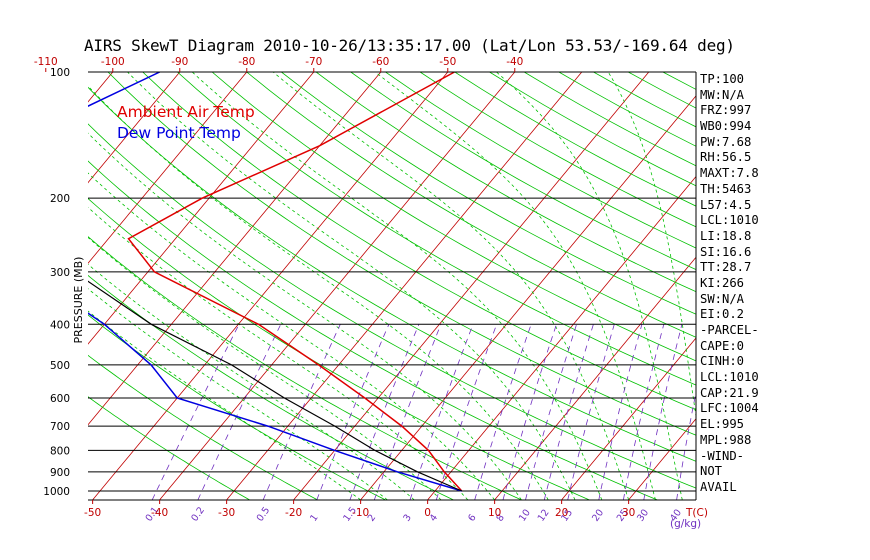 This screenshot has height=560, width=870. I want to click on sounding-index-item: AVAIL, so click(718, 486).